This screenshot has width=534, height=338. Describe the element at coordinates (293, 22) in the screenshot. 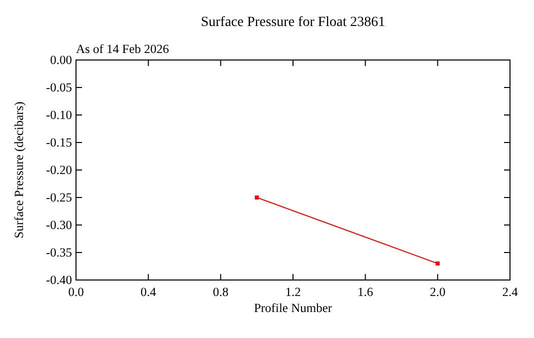

I see `chart-title: Surface Pressure for Float 23861` at that location.